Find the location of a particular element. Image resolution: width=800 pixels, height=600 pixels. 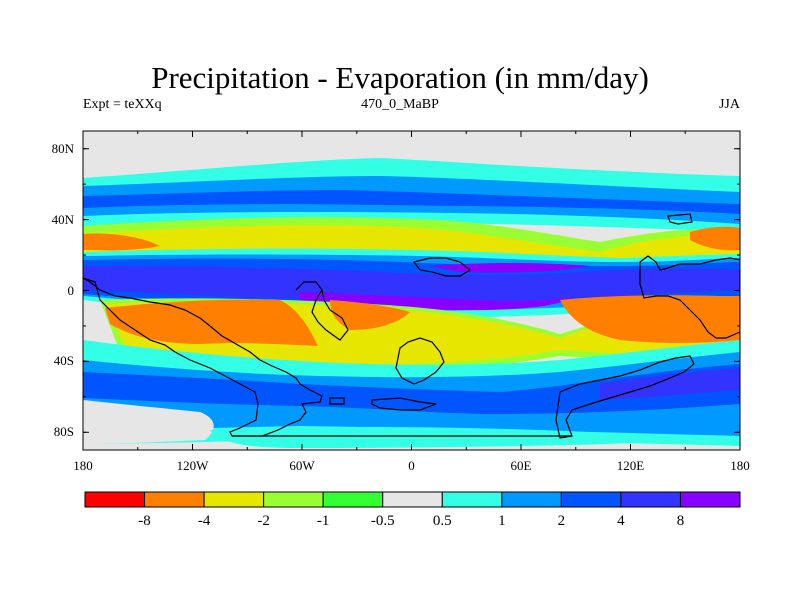

field-dblue-south is located at coordinates (670, 384).